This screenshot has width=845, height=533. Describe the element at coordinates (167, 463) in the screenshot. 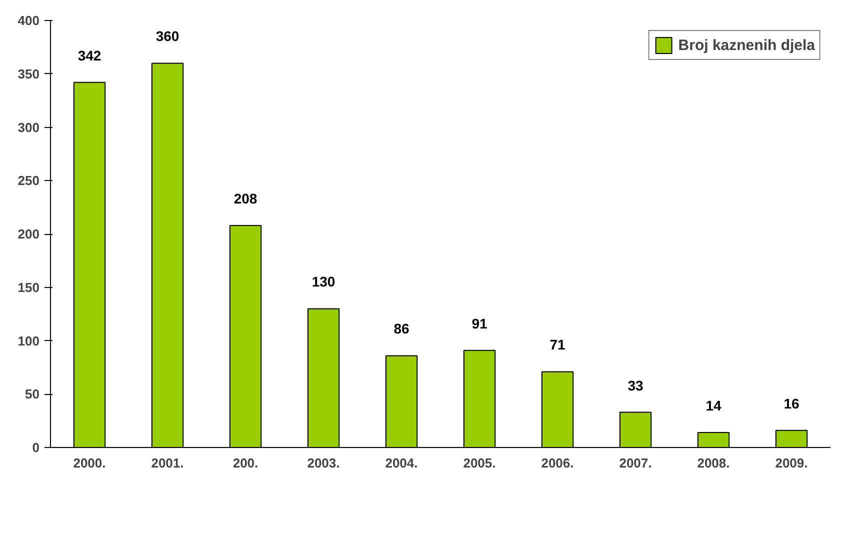

I see `x-tick-label: 2001.` at that location.